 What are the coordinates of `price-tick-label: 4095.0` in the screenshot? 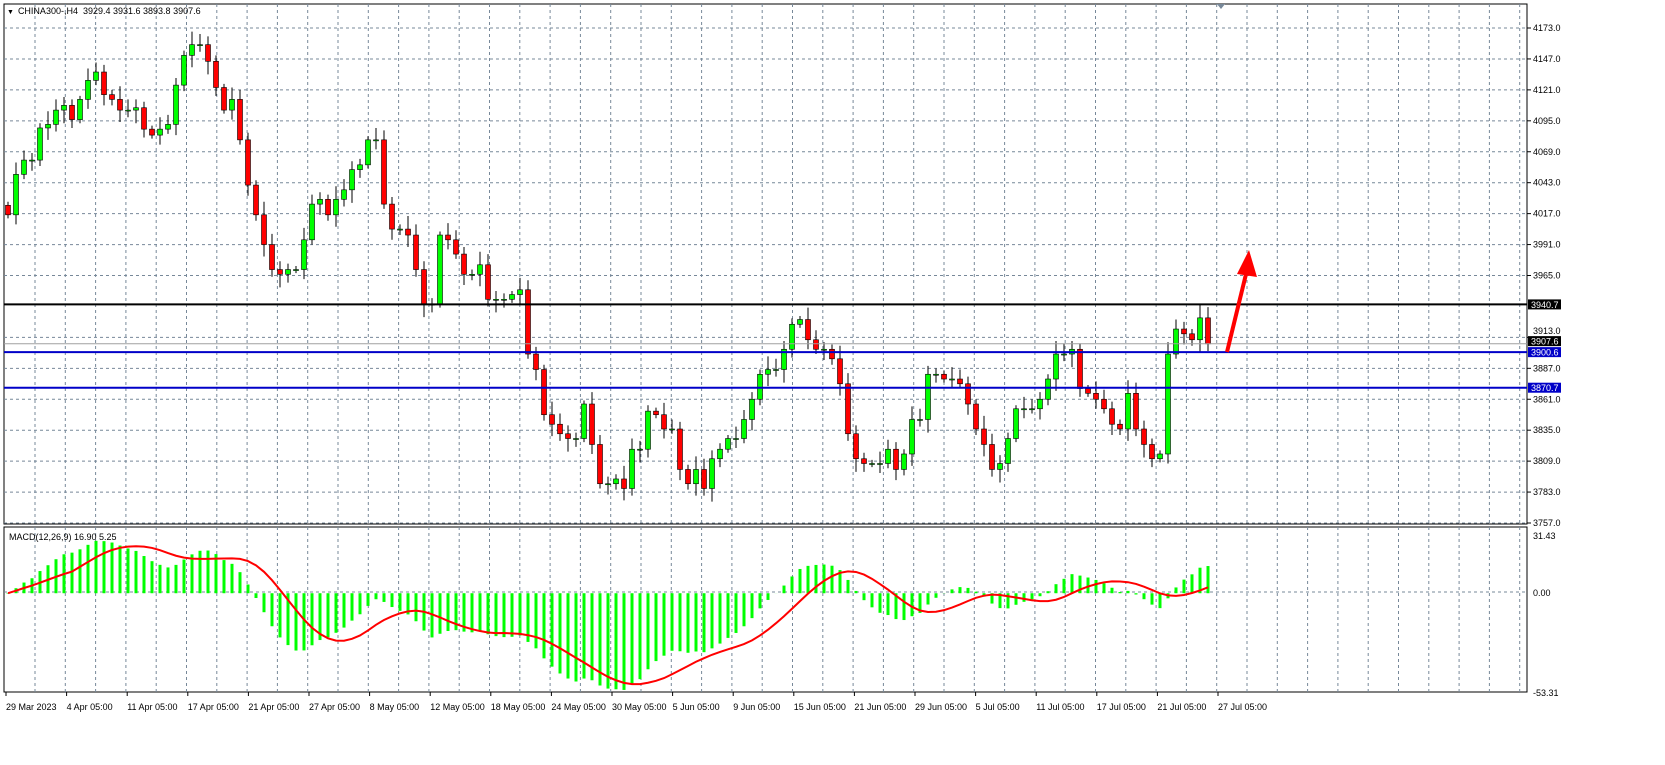 It's located at (1547, 121).